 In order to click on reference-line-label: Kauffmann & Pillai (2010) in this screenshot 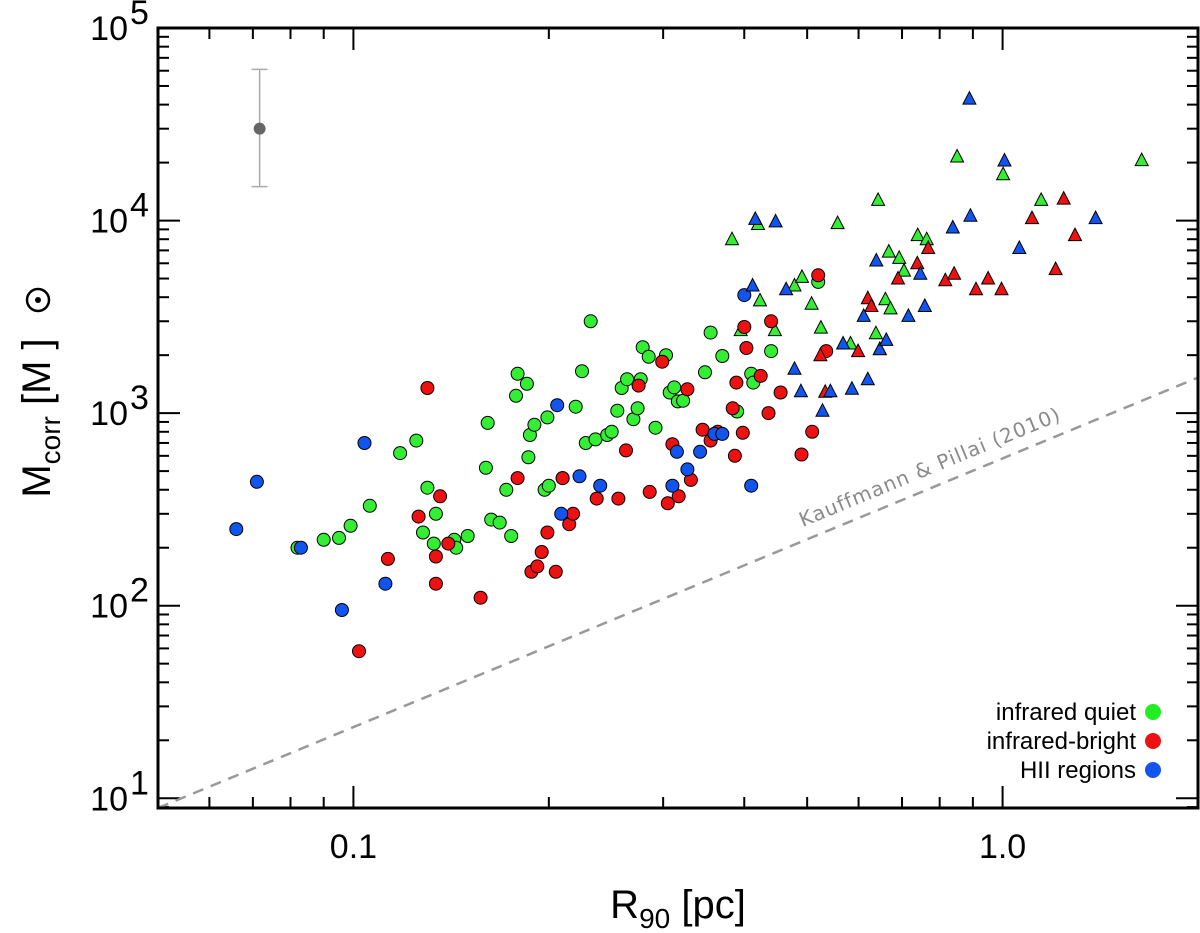, I will do `click(929, 467)`.